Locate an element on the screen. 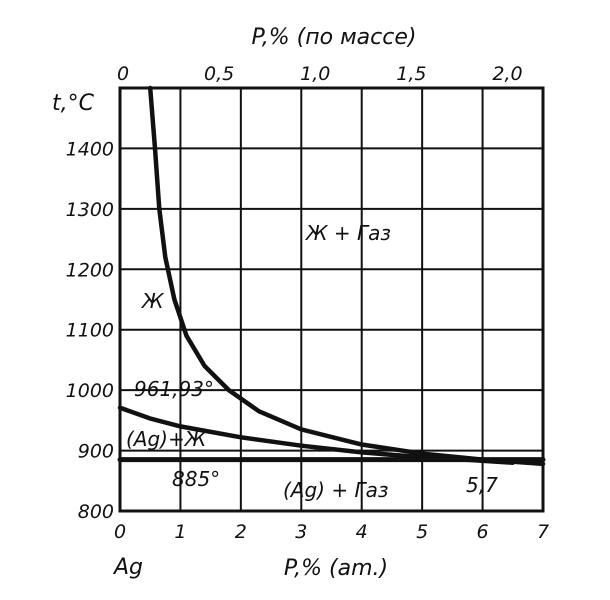 Image resolution: width=610 pixels, height=600 pixels. region-solid-gas: (Ag) + Газ is located at coordinates (336, 490).